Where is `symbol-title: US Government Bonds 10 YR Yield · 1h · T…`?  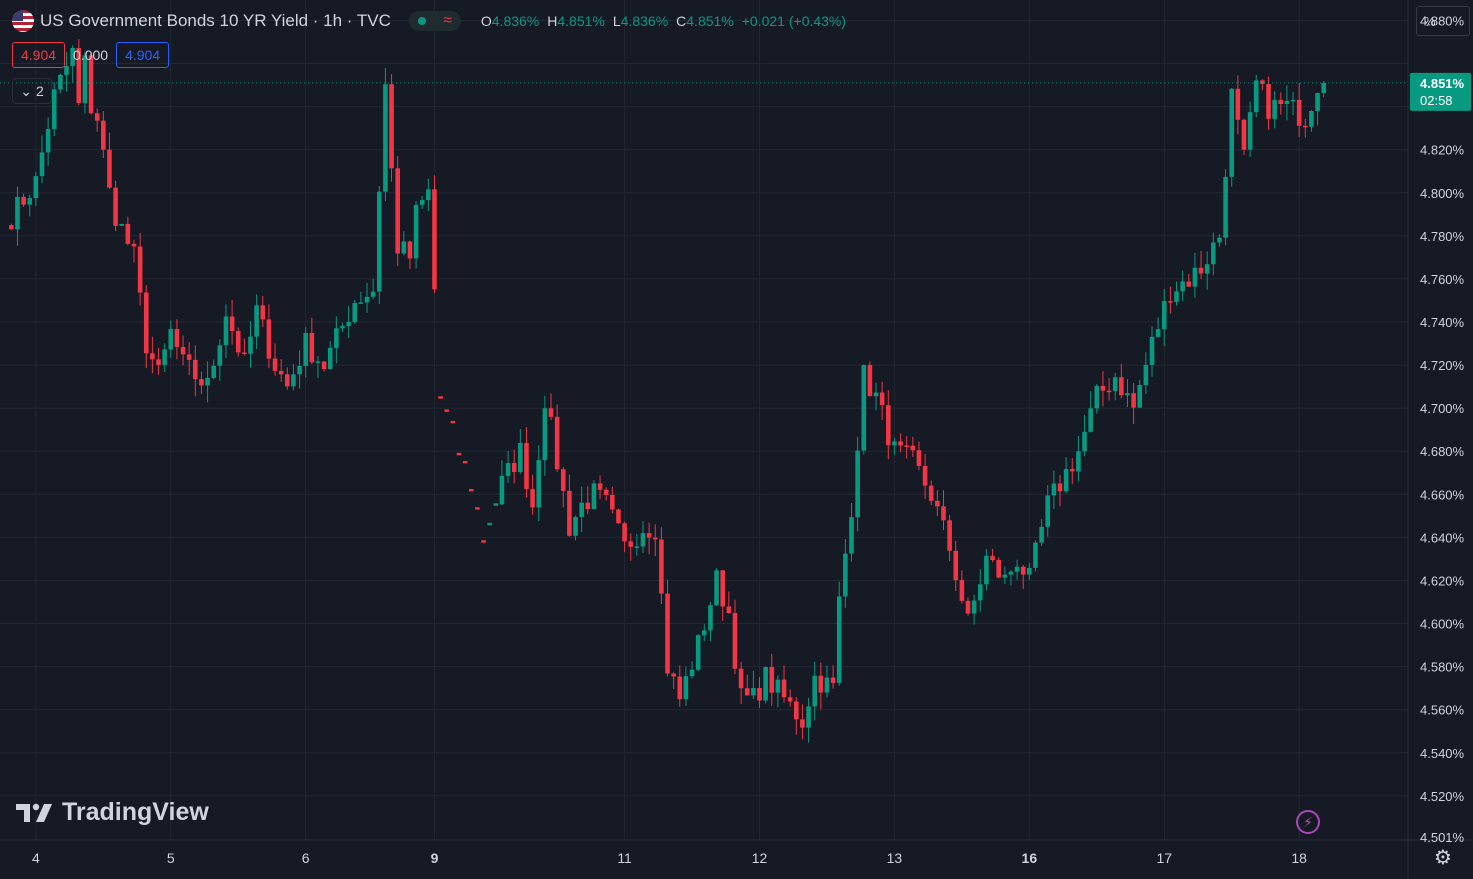
symbol-title: US Government Bonds 10 YR Yield · 1h · T… is located at coordinates (215, 20).